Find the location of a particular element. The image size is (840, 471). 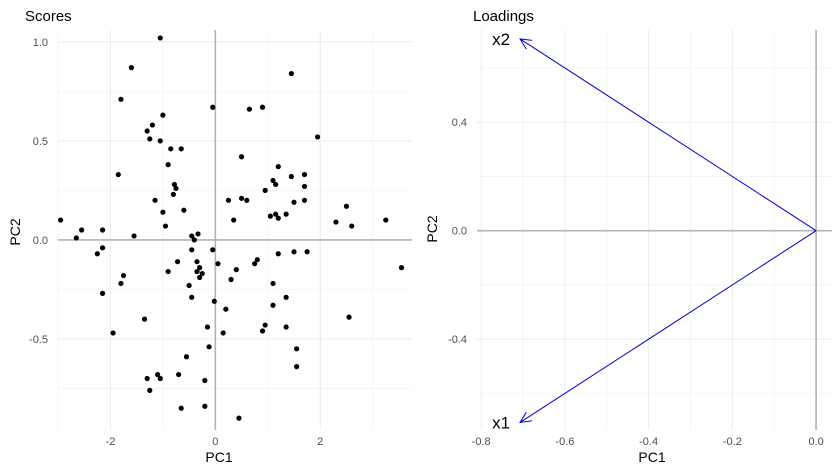

loadings-x-tick-label: -0.4 is located at coordinates (648, 442).